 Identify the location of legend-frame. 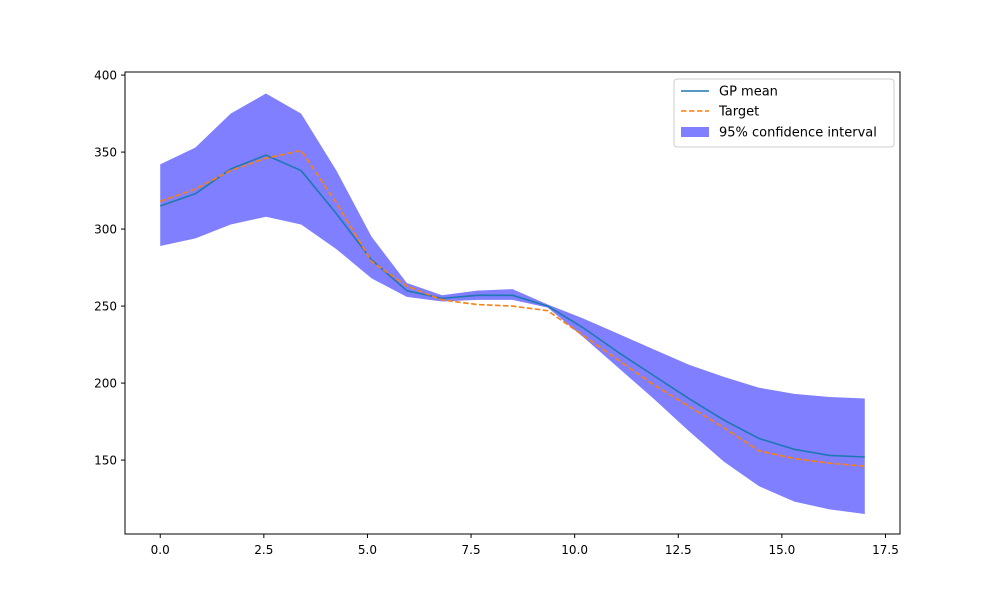
(784, 113).